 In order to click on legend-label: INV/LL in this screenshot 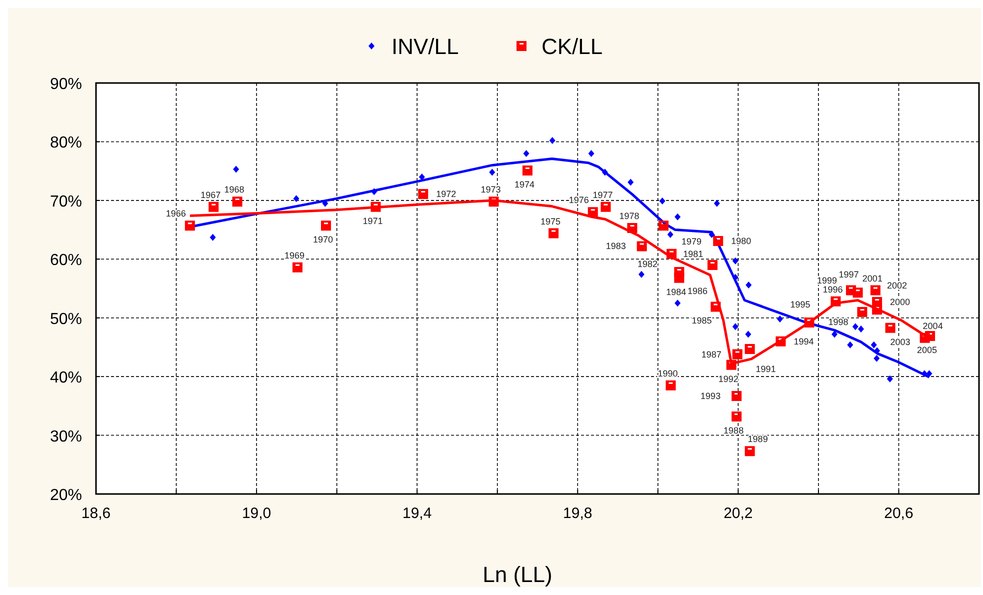, I will do `click(425, 46)`.